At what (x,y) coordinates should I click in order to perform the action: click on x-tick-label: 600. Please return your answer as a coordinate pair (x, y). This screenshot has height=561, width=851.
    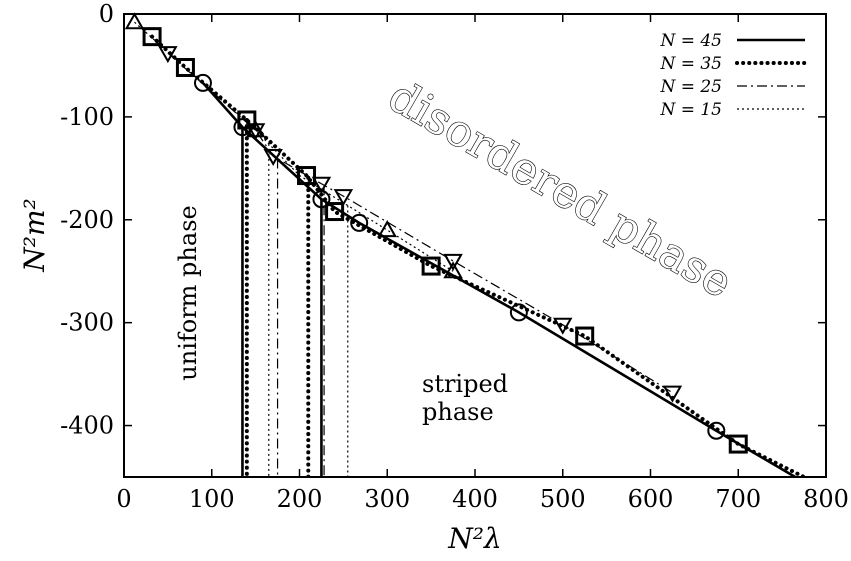
    Looking at the image, I should click on (651, 499).